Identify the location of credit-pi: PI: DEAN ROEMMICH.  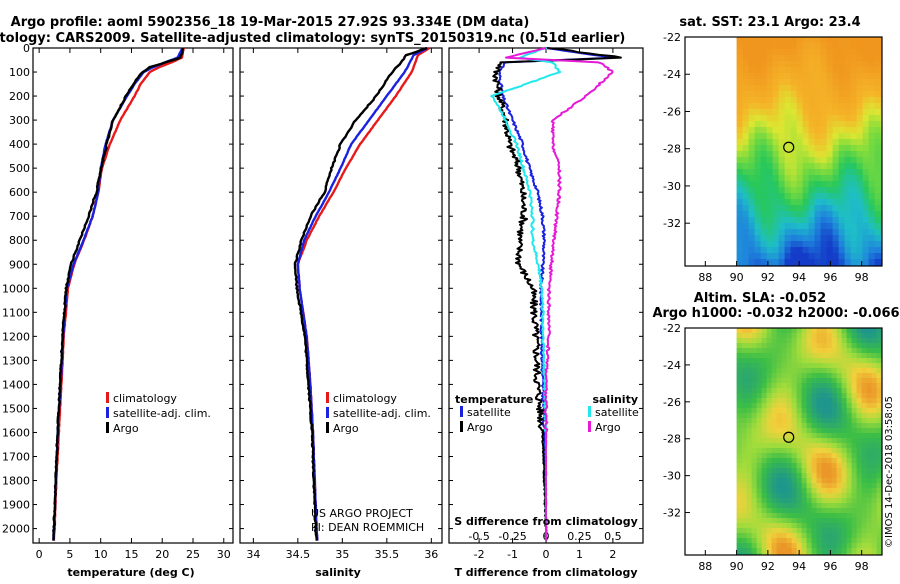
(367, 527).